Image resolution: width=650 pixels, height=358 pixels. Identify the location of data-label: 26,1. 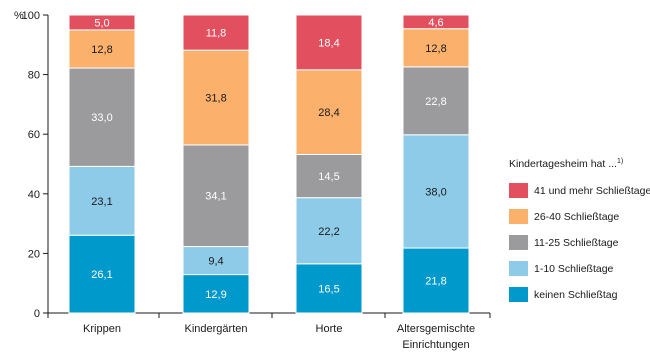
(101, 275).